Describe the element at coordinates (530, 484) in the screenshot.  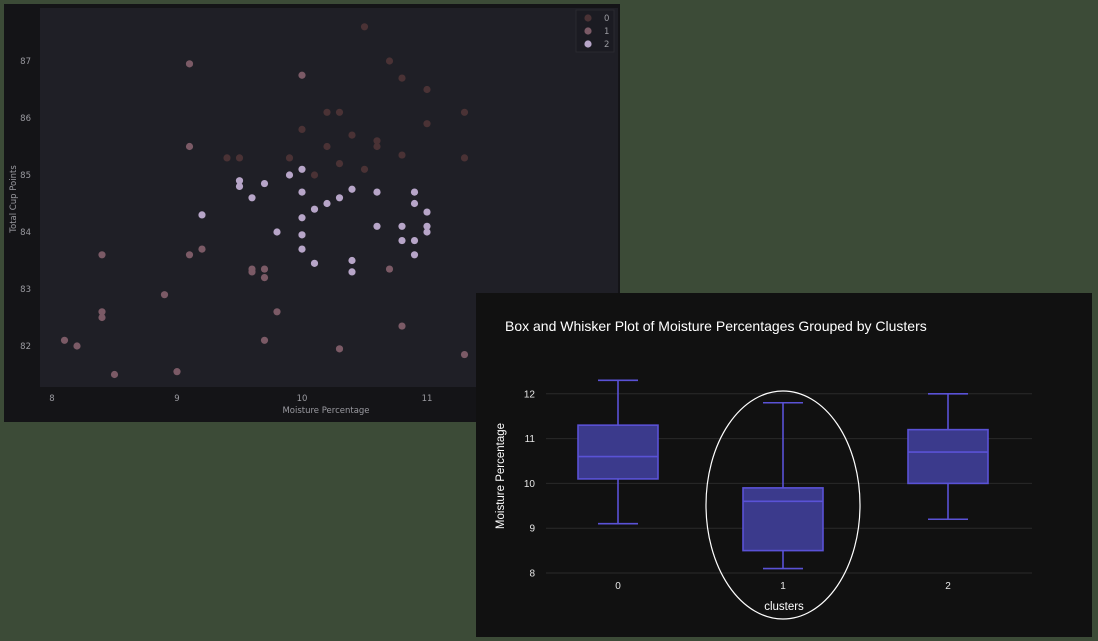
I see `box-y-tick-label: 10` at that location.